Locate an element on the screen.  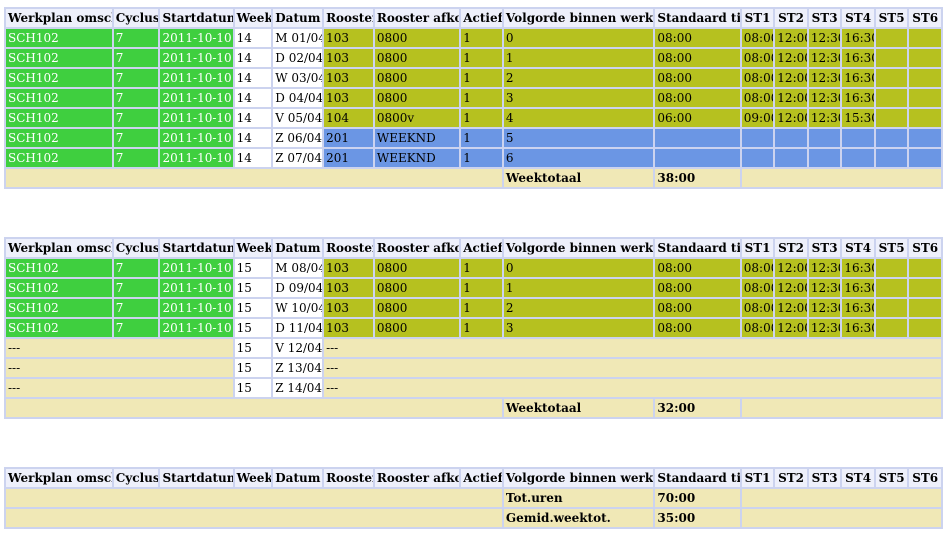
volgorde-cell: 3 is located at coordinates (578, 328).